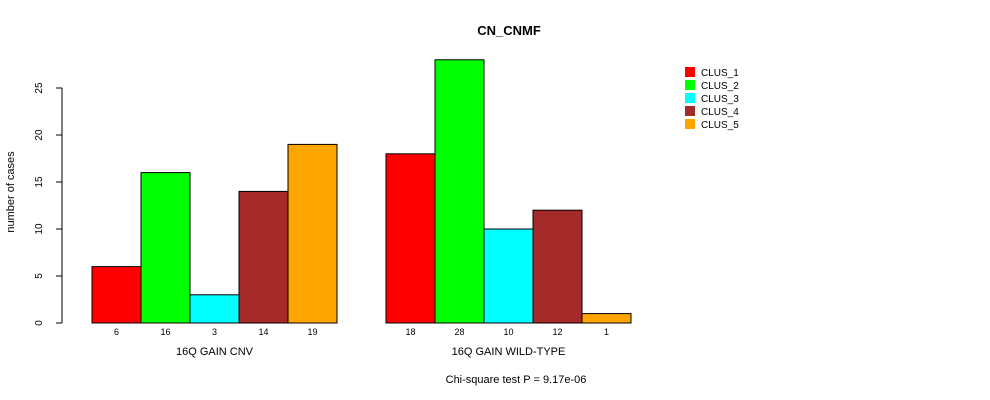 This screenshot has width=990, height=400. What do you see at coordinates (11, 192) in the screenshot?
I see `y-axis-label: number of cases` at bounding box center [11, 192].